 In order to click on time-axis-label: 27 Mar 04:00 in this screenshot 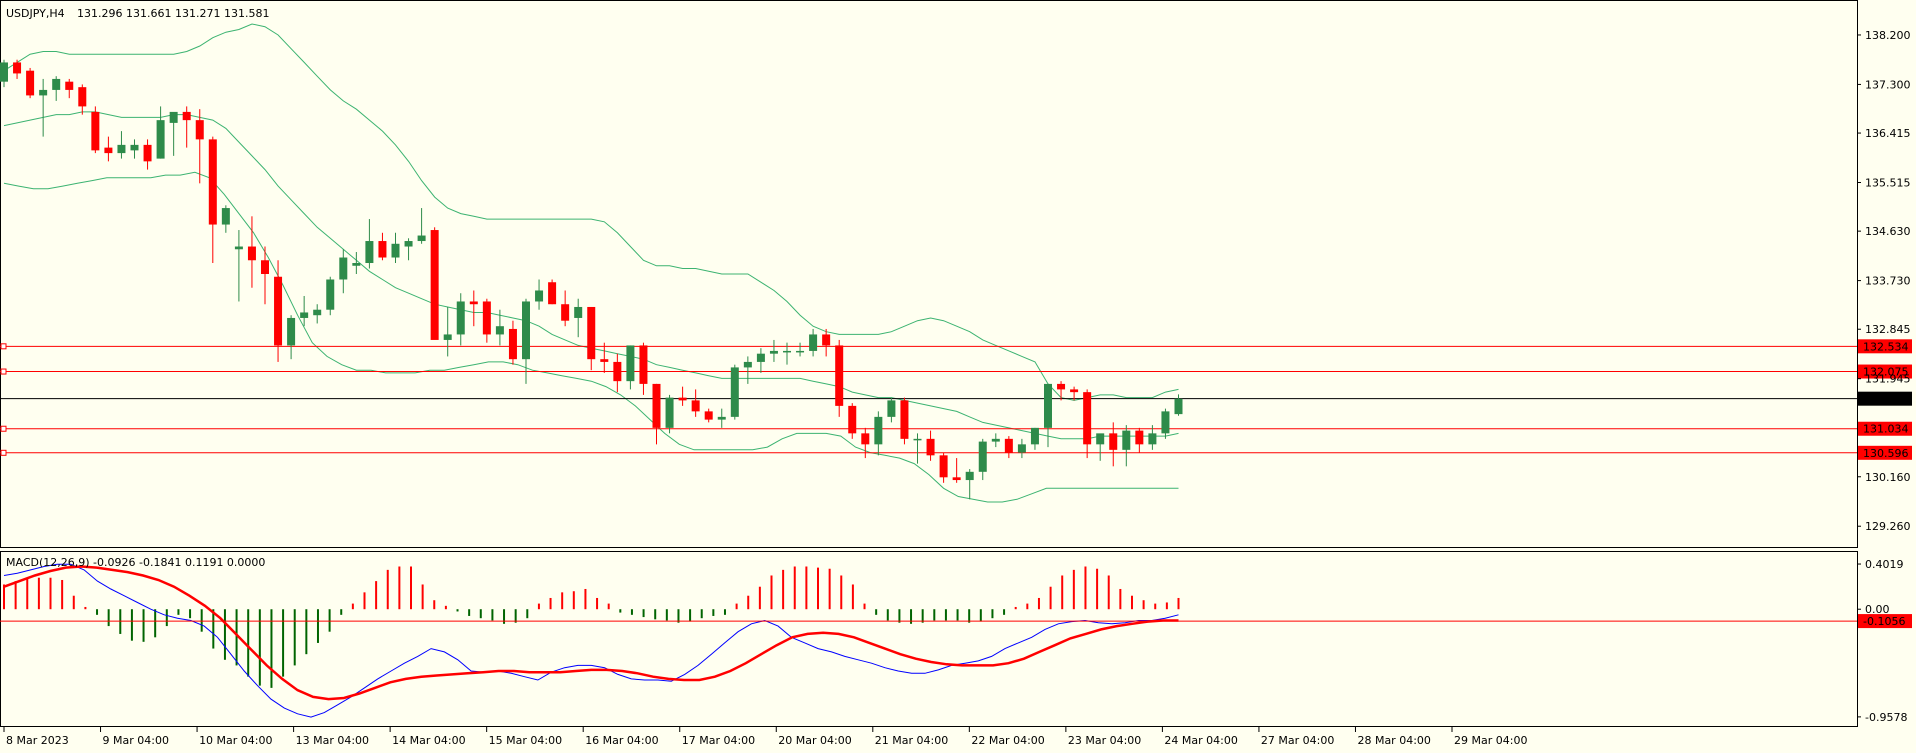, I will do `click(1297, 740)`.